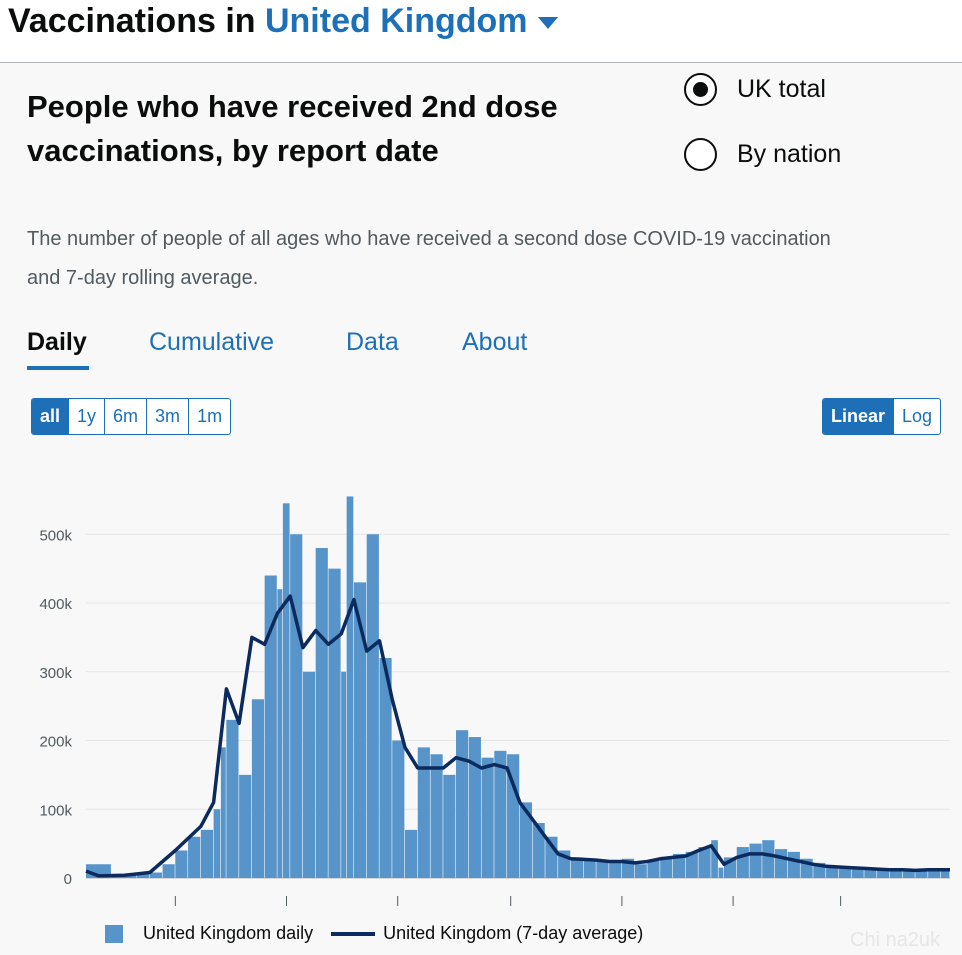  I want to click on range-3m-button: 3m, so click(167, 416).